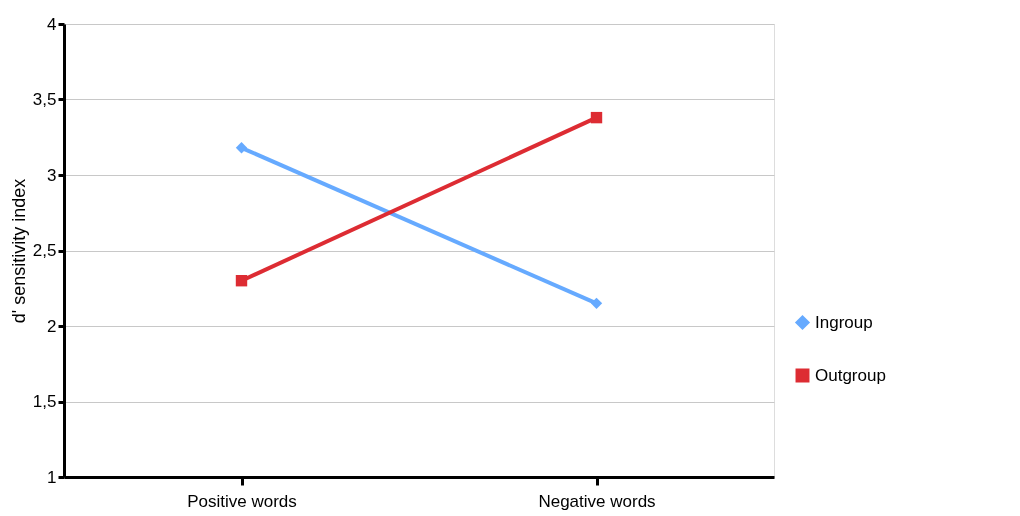  What do you see at coordinates (52, 477) in the screenshot?
I see `y-tick-label: 1` at bounding box center [52, 477].